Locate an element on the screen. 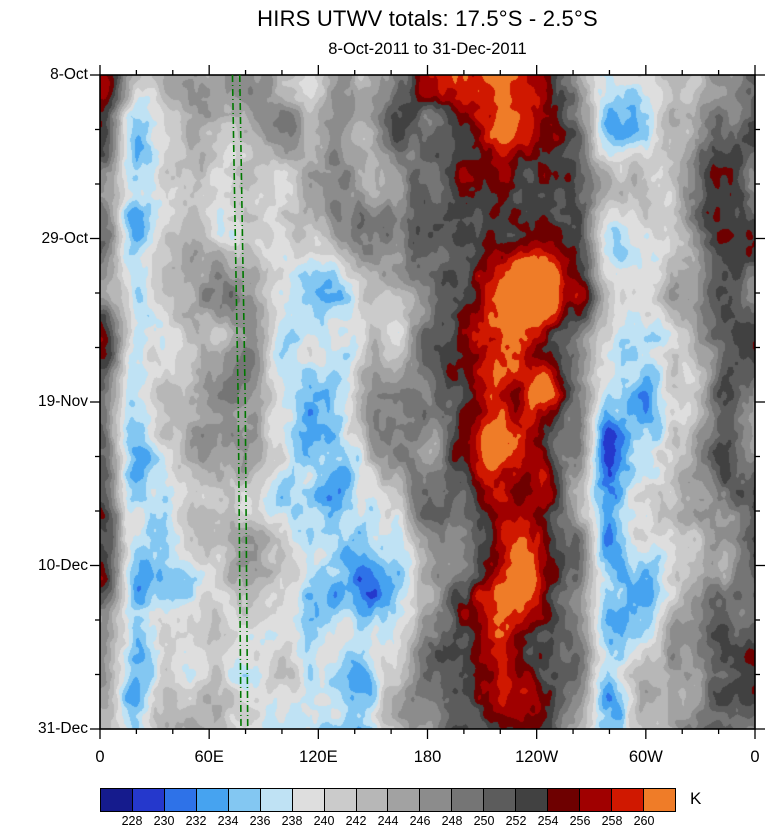  colorbar-tick-label: 246 is located at coordinates (420, 821).